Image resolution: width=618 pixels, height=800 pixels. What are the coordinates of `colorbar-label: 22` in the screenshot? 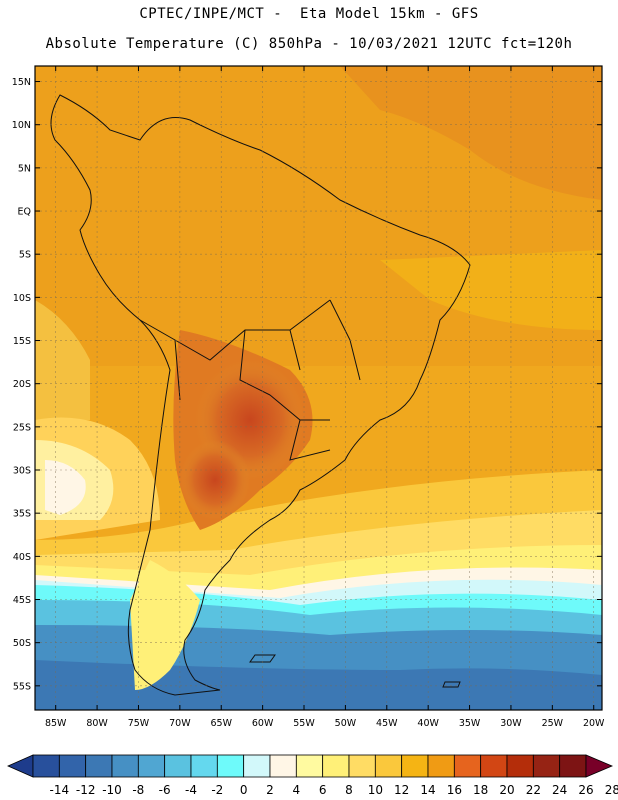 It's located at (533, 790).